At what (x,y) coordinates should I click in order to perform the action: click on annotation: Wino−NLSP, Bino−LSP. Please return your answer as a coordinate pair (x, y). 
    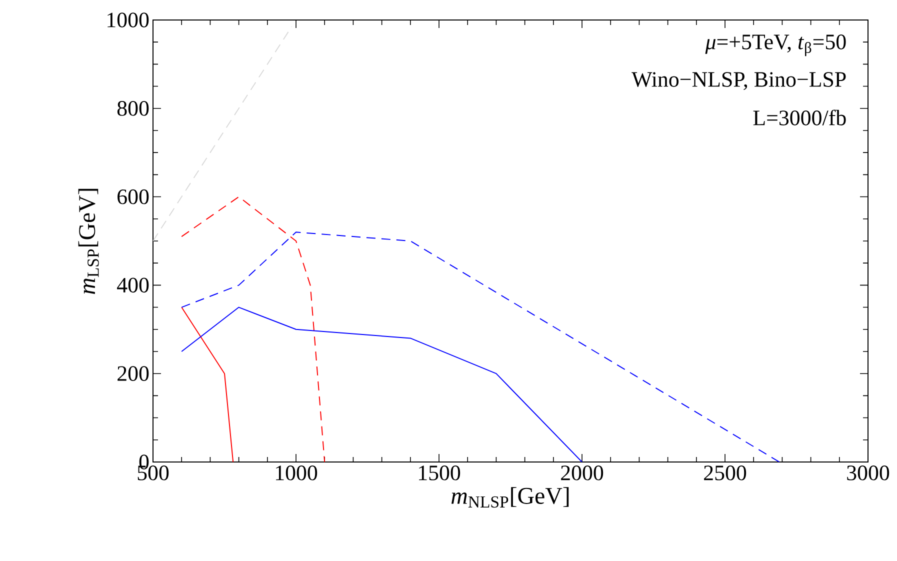
    Looking at the image, I should click on (739, 81).